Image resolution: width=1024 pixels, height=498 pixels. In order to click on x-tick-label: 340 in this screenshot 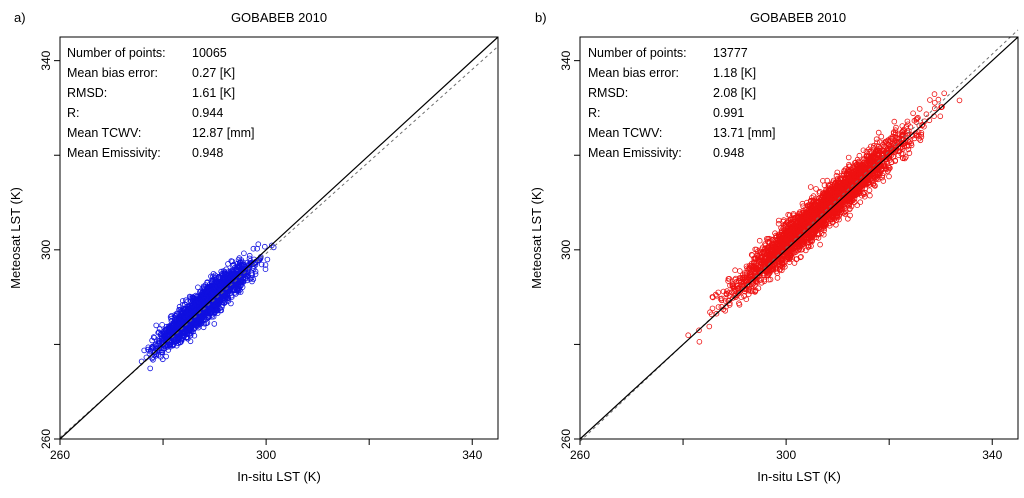, I will do `click(472, 455)`.